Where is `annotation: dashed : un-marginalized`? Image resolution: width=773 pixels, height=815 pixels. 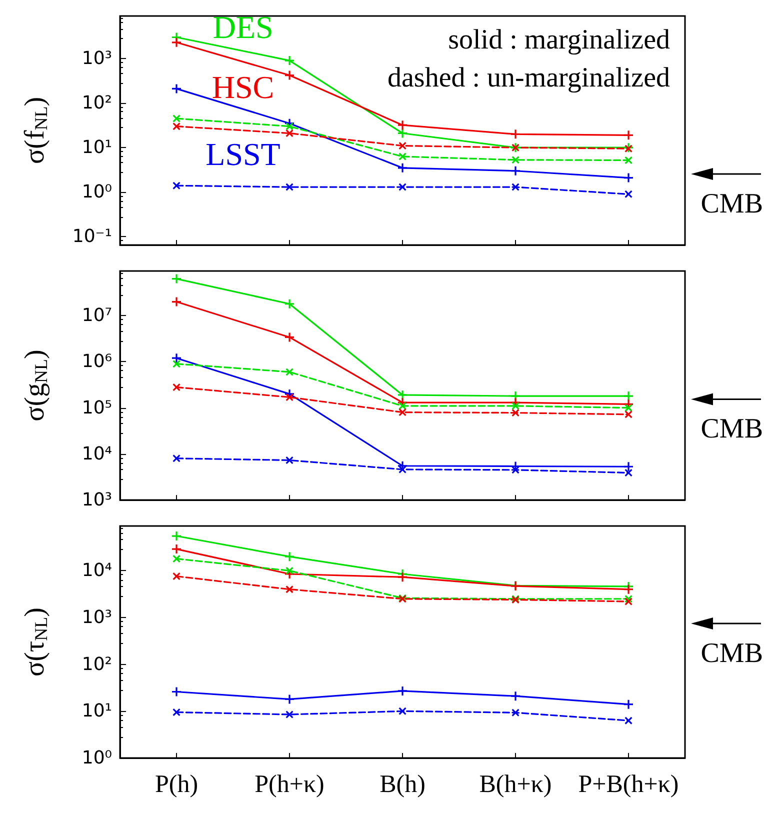 annotation: dashed : un-marginalized is located at coordinates (529, 78).